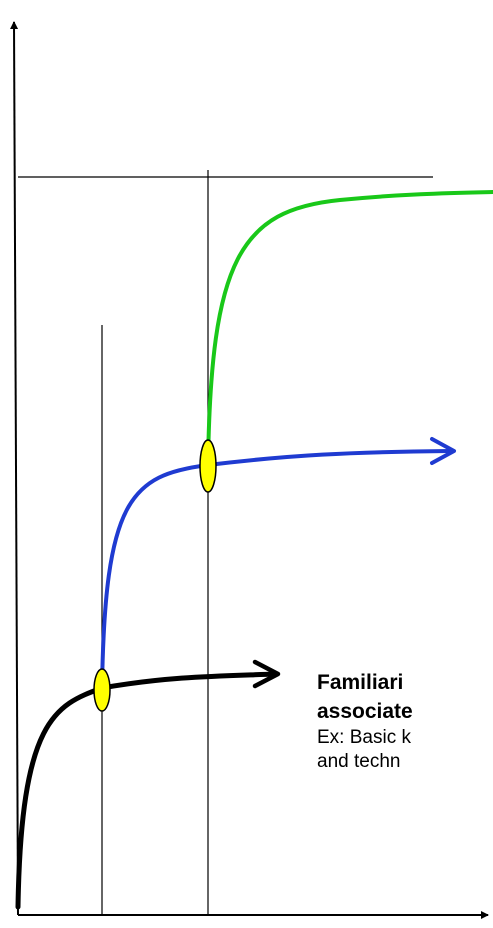 This screenshot has height=928, width=493. Describe the element at coordinates (359, 761) in the screenshot. I see `level-example-line-2: and techn` at that location.